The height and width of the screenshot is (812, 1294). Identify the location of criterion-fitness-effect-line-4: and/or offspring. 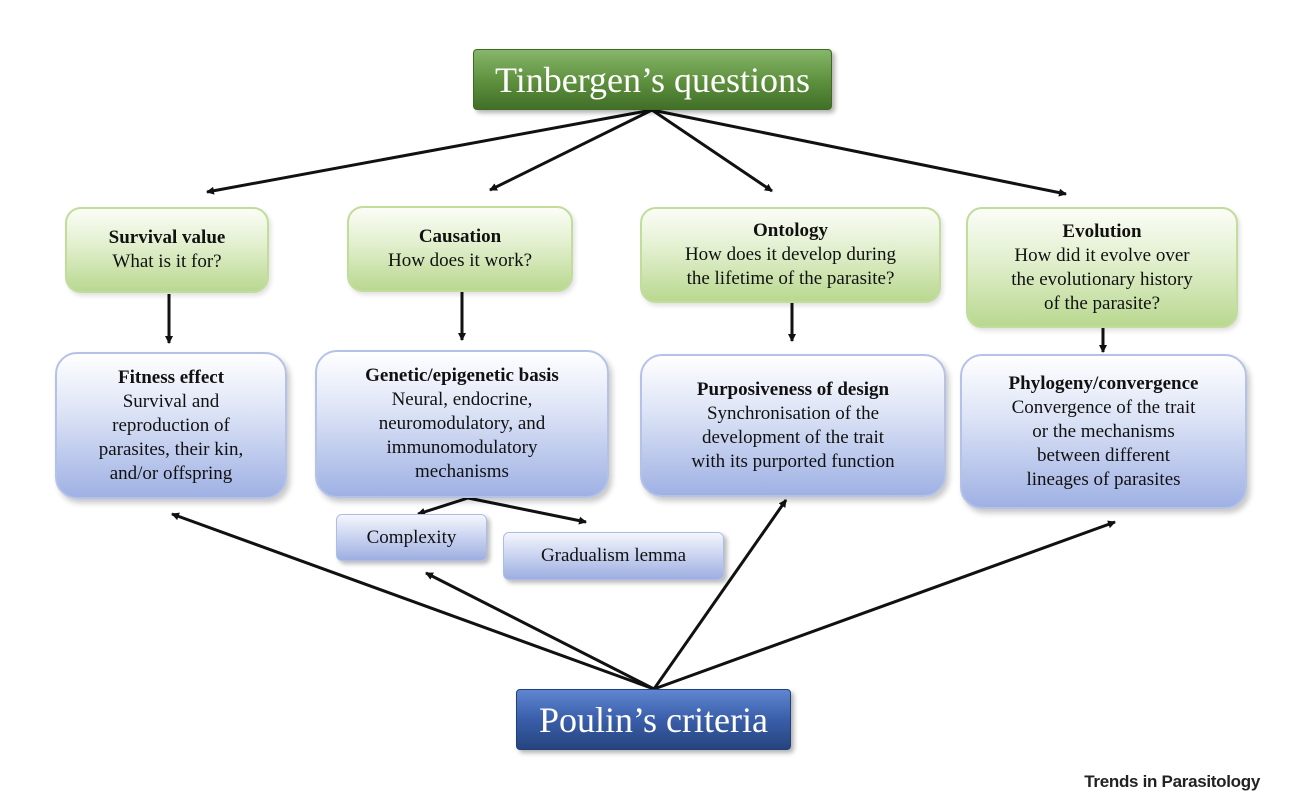
(171, 473).